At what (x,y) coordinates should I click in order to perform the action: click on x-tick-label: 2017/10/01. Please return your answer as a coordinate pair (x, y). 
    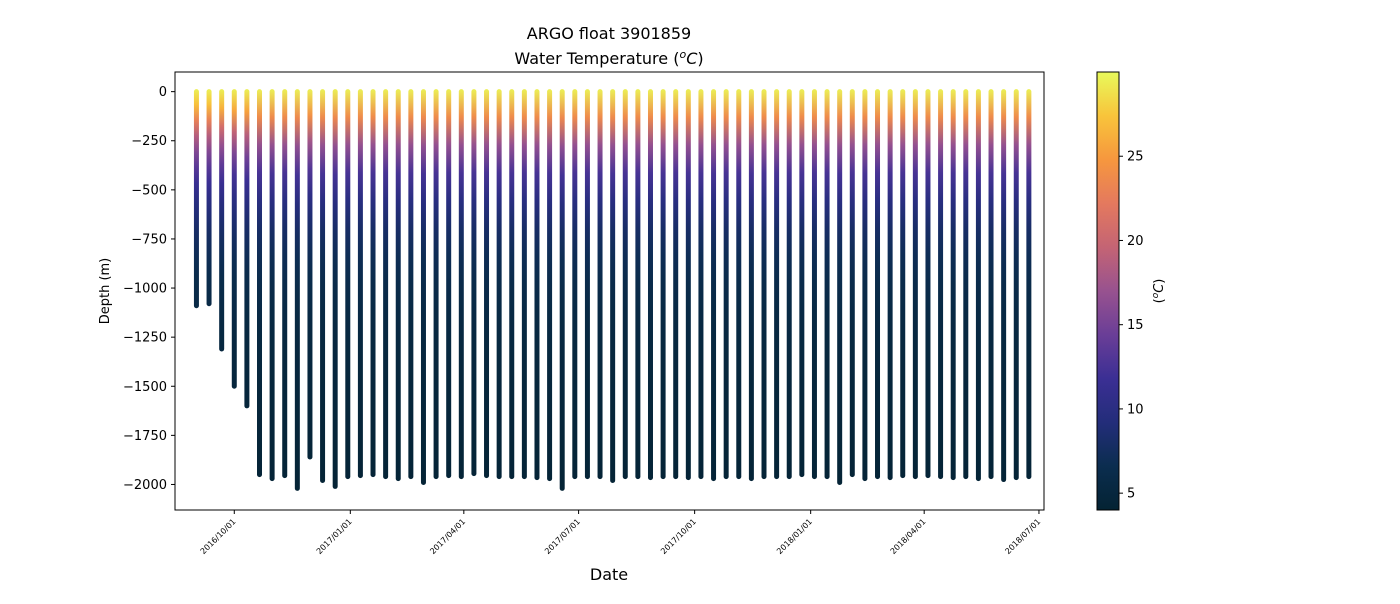
    Looking at the image, I should click on (678, 536).